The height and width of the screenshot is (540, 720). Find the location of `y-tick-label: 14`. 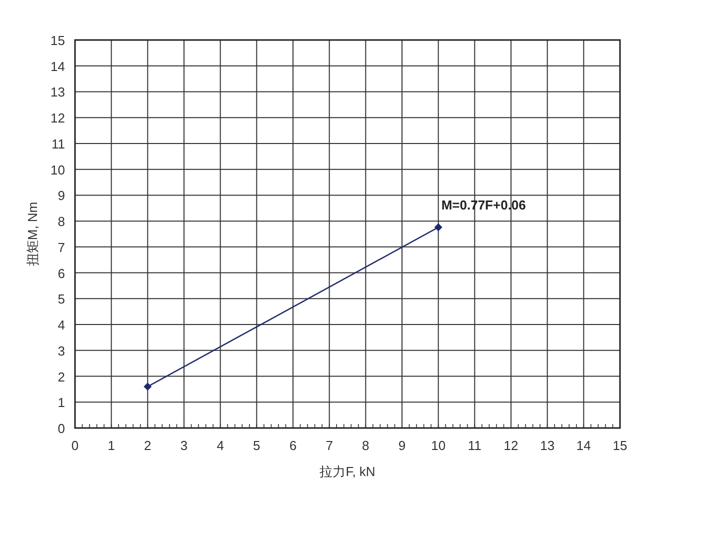

y-tick-label: 14 is located at coordinates (57, 66).